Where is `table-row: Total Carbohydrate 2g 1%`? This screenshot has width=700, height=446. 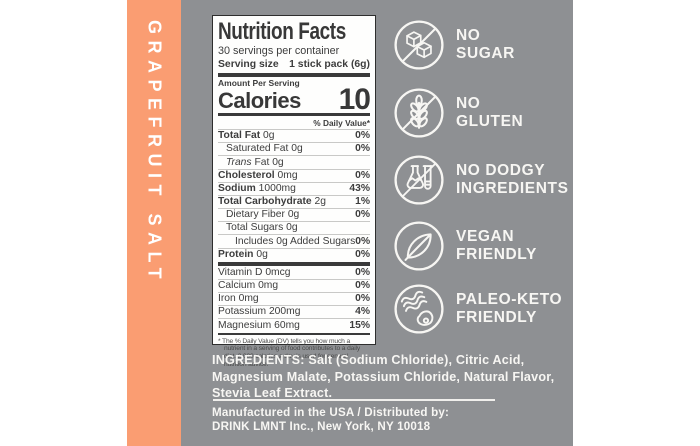 table-row: Total Carbohydrate 2g 1% is located at coordinates (294, 201).